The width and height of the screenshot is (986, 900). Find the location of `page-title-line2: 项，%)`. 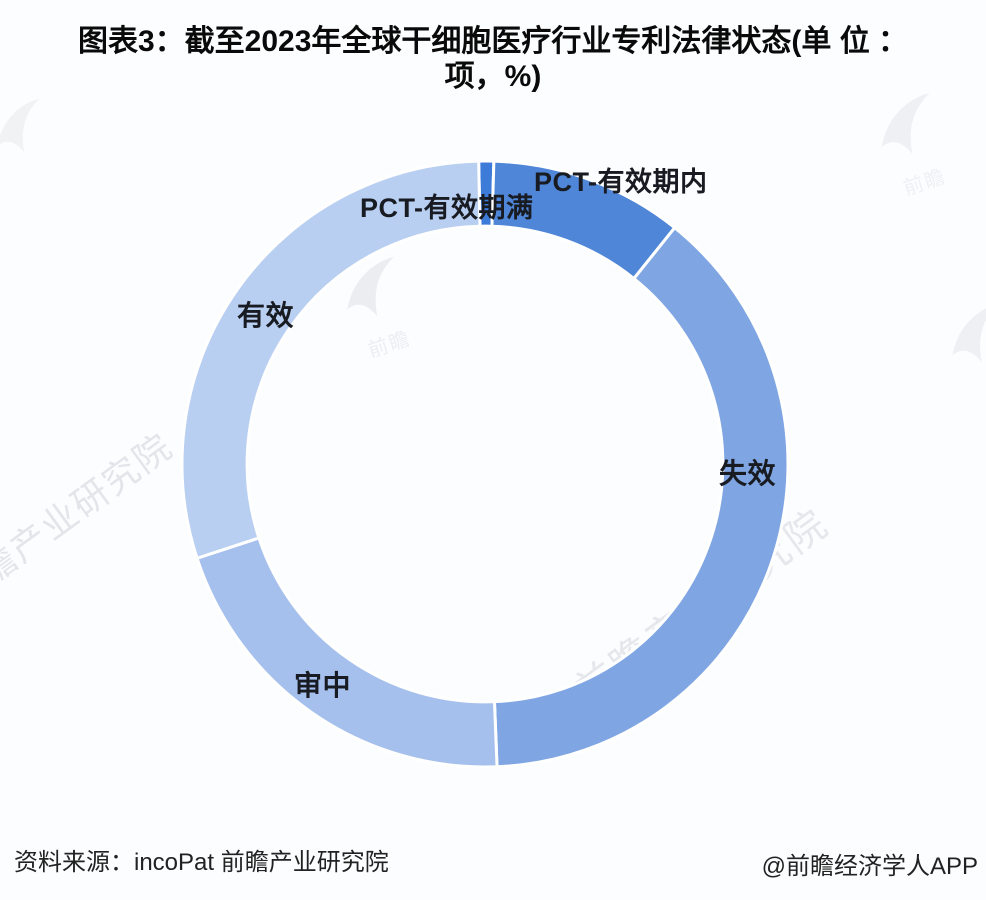

page-title-line2: 项，%) is located at coordinates (493, 76).